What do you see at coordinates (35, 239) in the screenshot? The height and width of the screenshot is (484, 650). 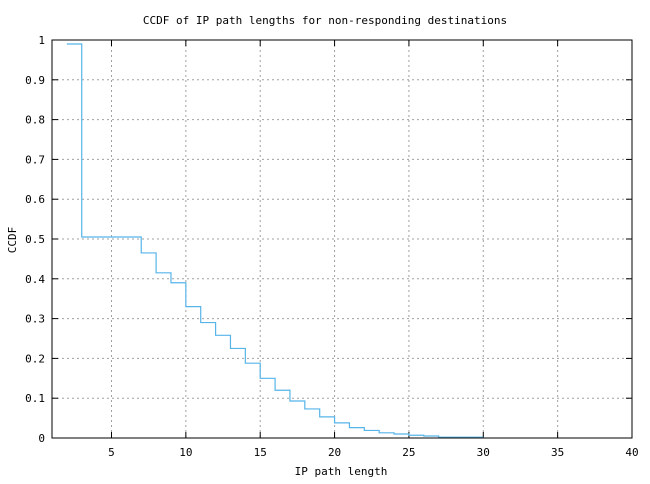 I see `y-tick-label: 0.5` at bounding box center [35, 239].